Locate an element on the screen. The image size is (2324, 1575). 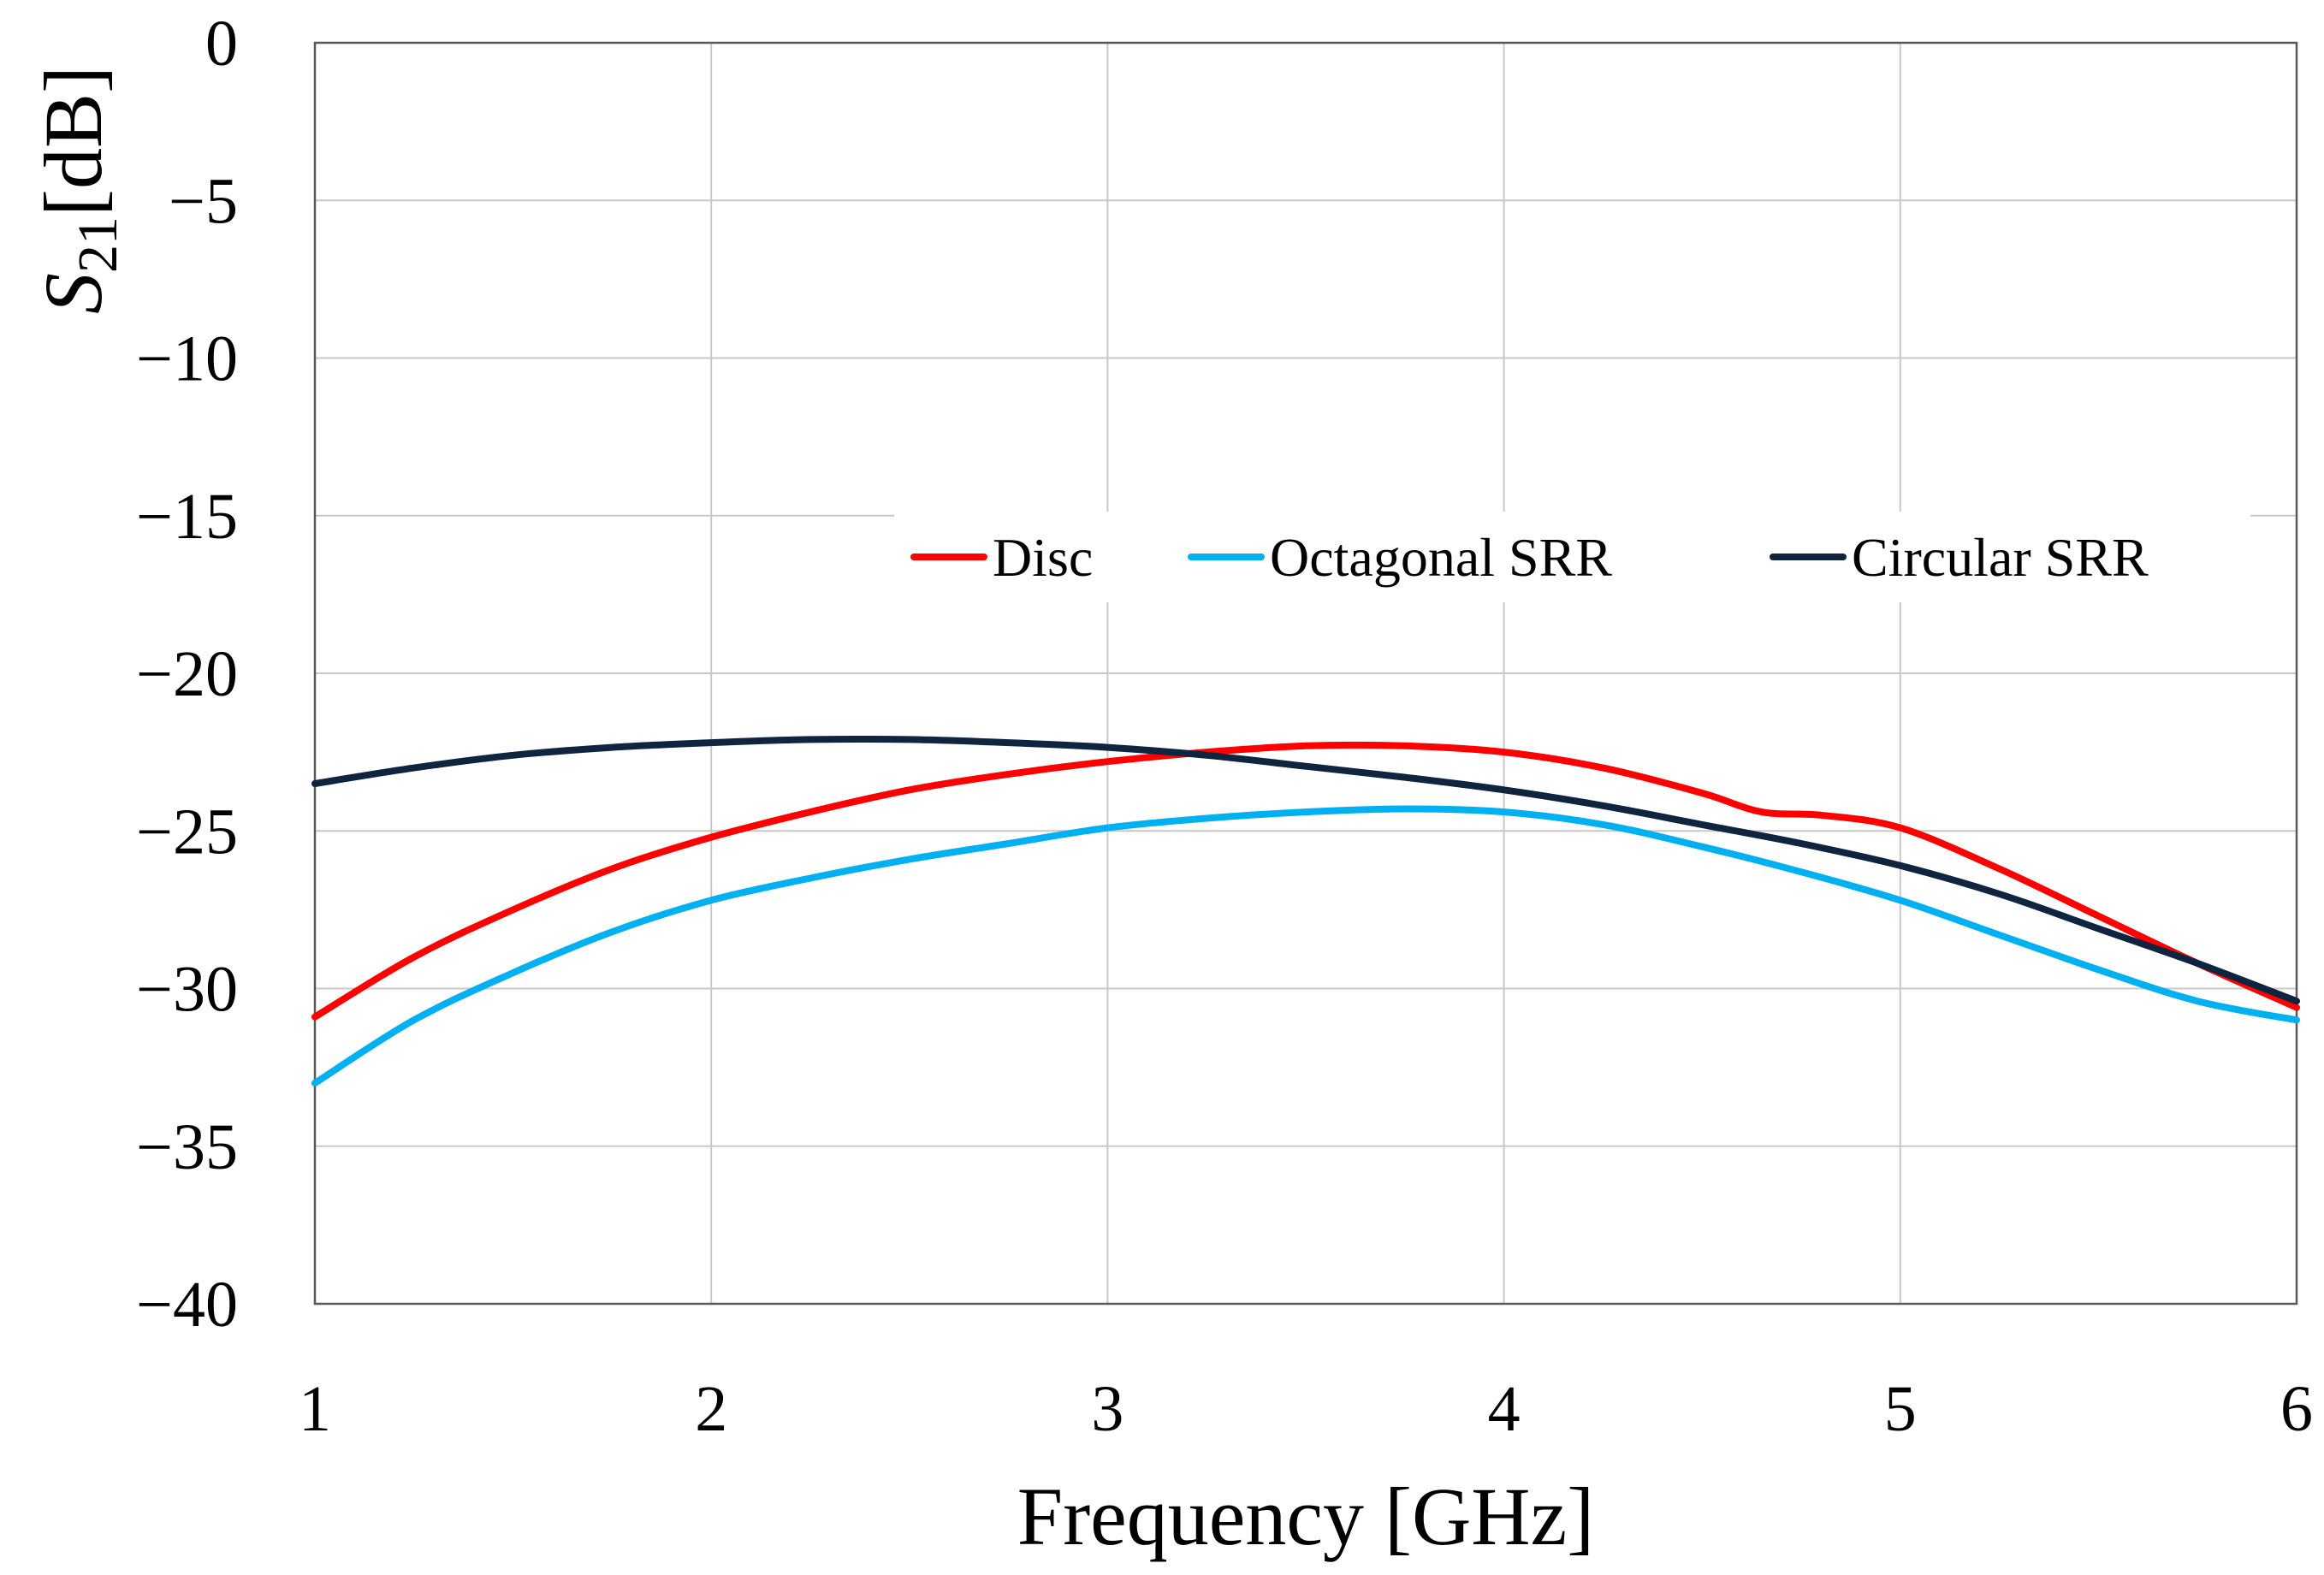
x-tick-label: 3 is located at coordinates (1107, 1409).